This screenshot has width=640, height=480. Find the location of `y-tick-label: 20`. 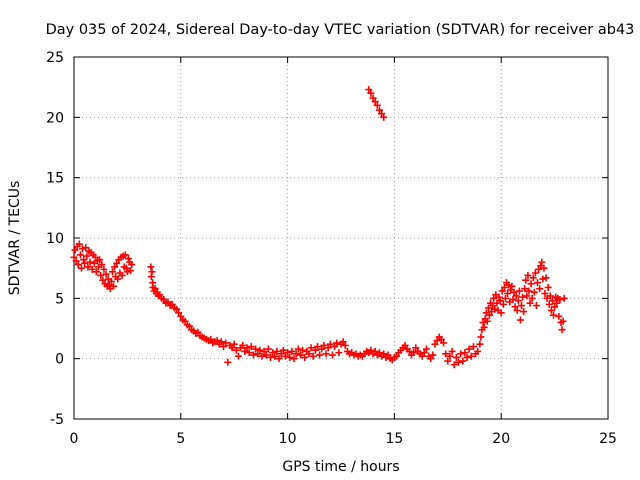

y-tick-label: 20 is located at coordinates (55, 118).